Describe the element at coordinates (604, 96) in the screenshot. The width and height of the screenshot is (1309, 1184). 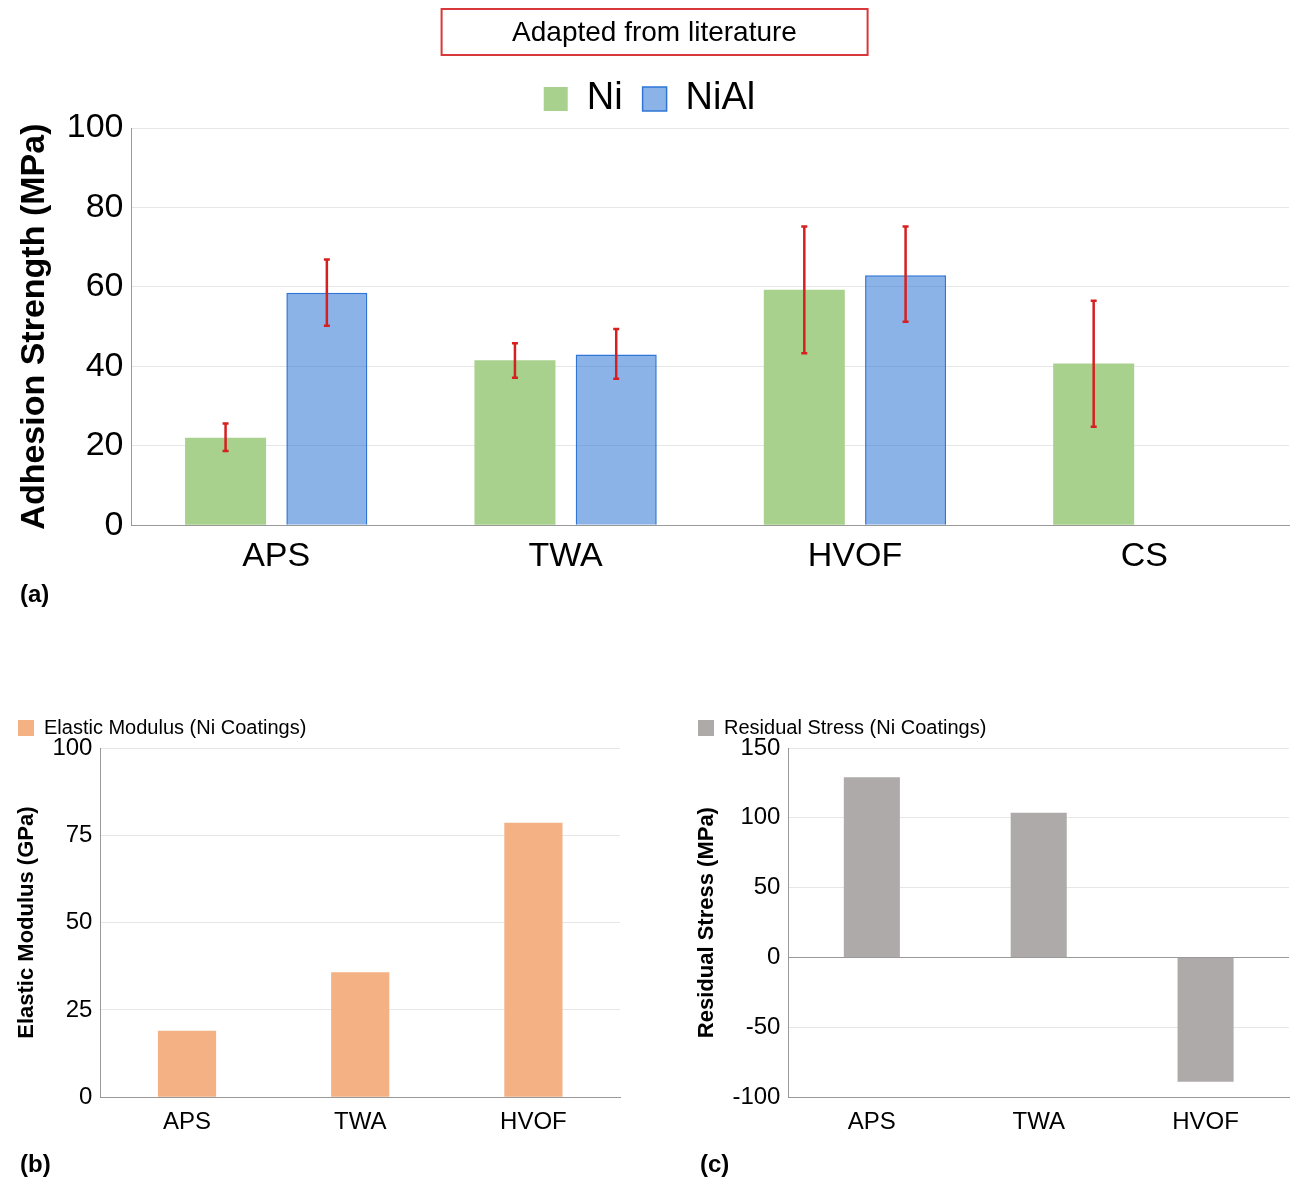
I see `legend-label: Ni` at that location.